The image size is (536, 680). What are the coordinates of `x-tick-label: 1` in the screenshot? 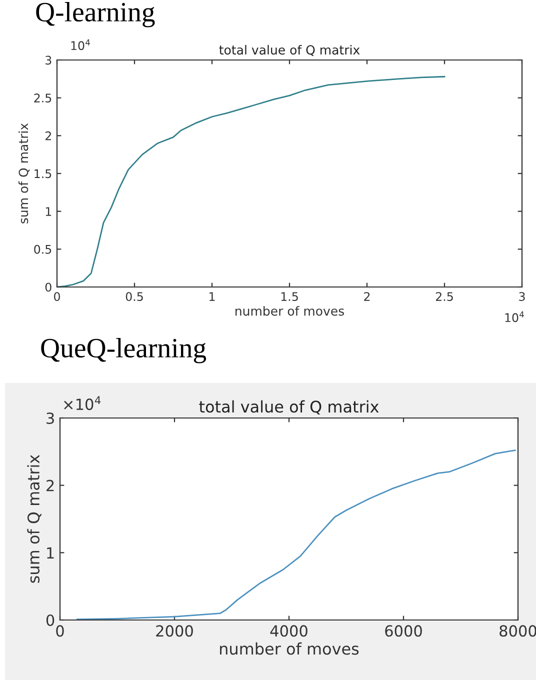 It's located at (212, 296).